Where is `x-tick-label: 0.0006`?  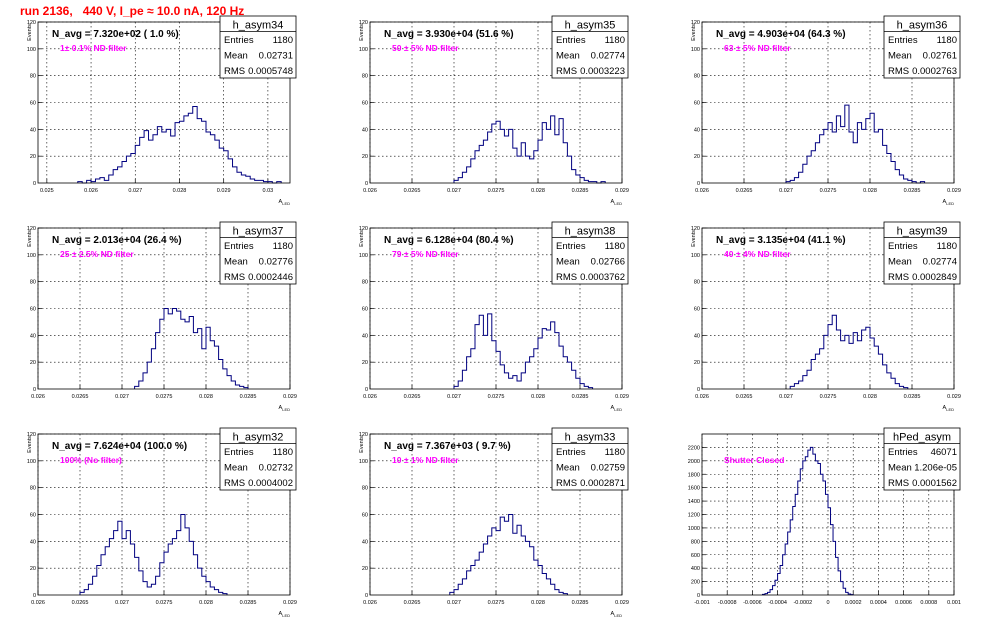
x-tick-label: 0.0006 is located at coordinates (903, 603).